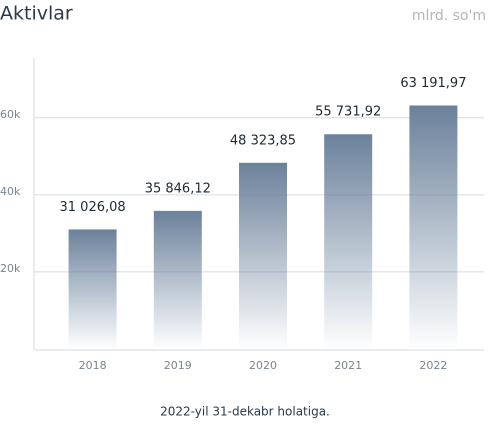 This screenshot has height=428, width=490. I want to click on value-label: 35 846,12, so click(178, 188).